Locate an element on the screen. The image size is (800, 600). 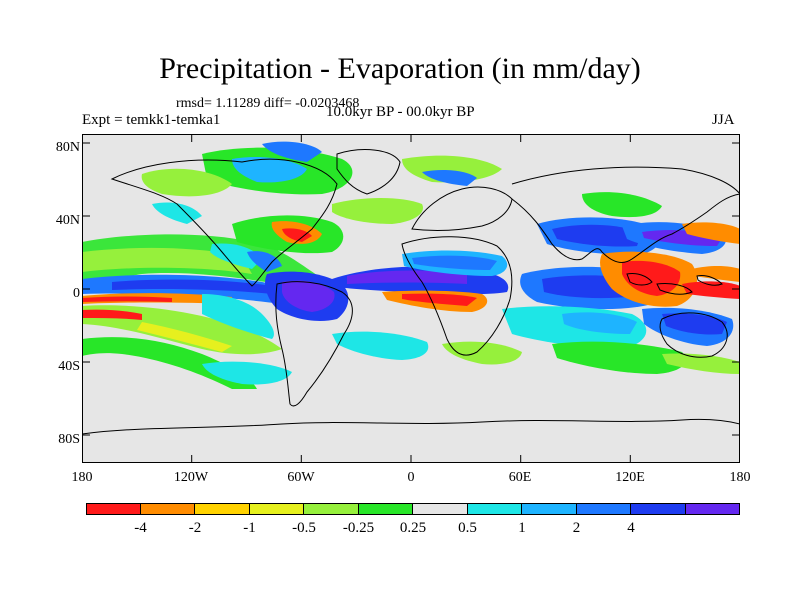
lat-tick-80n: 80N is located at coordinates (67, 147).